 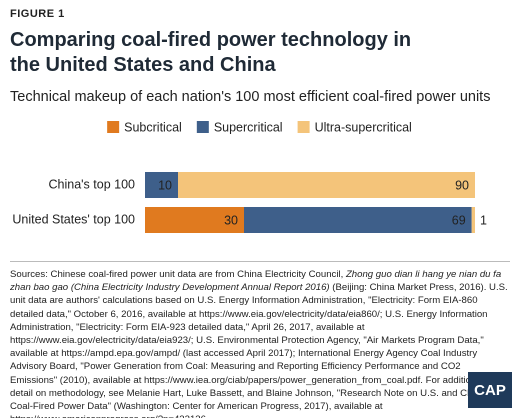 What do you see at coordinates (248, 127) in the screenshot?
I see `legend-label: Supercritical` at bounding box center [248, 127].